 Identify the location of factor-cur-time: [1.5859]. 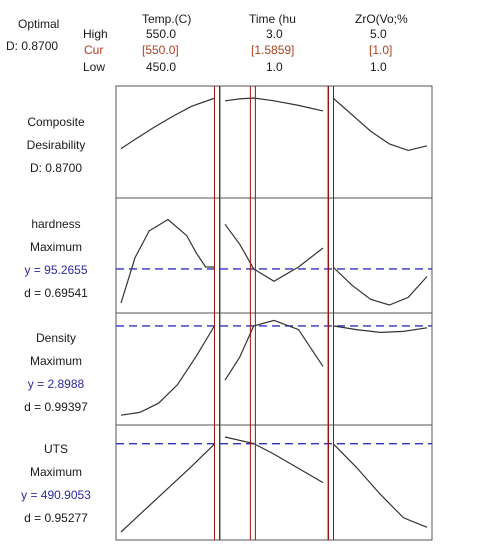
(273, 50).